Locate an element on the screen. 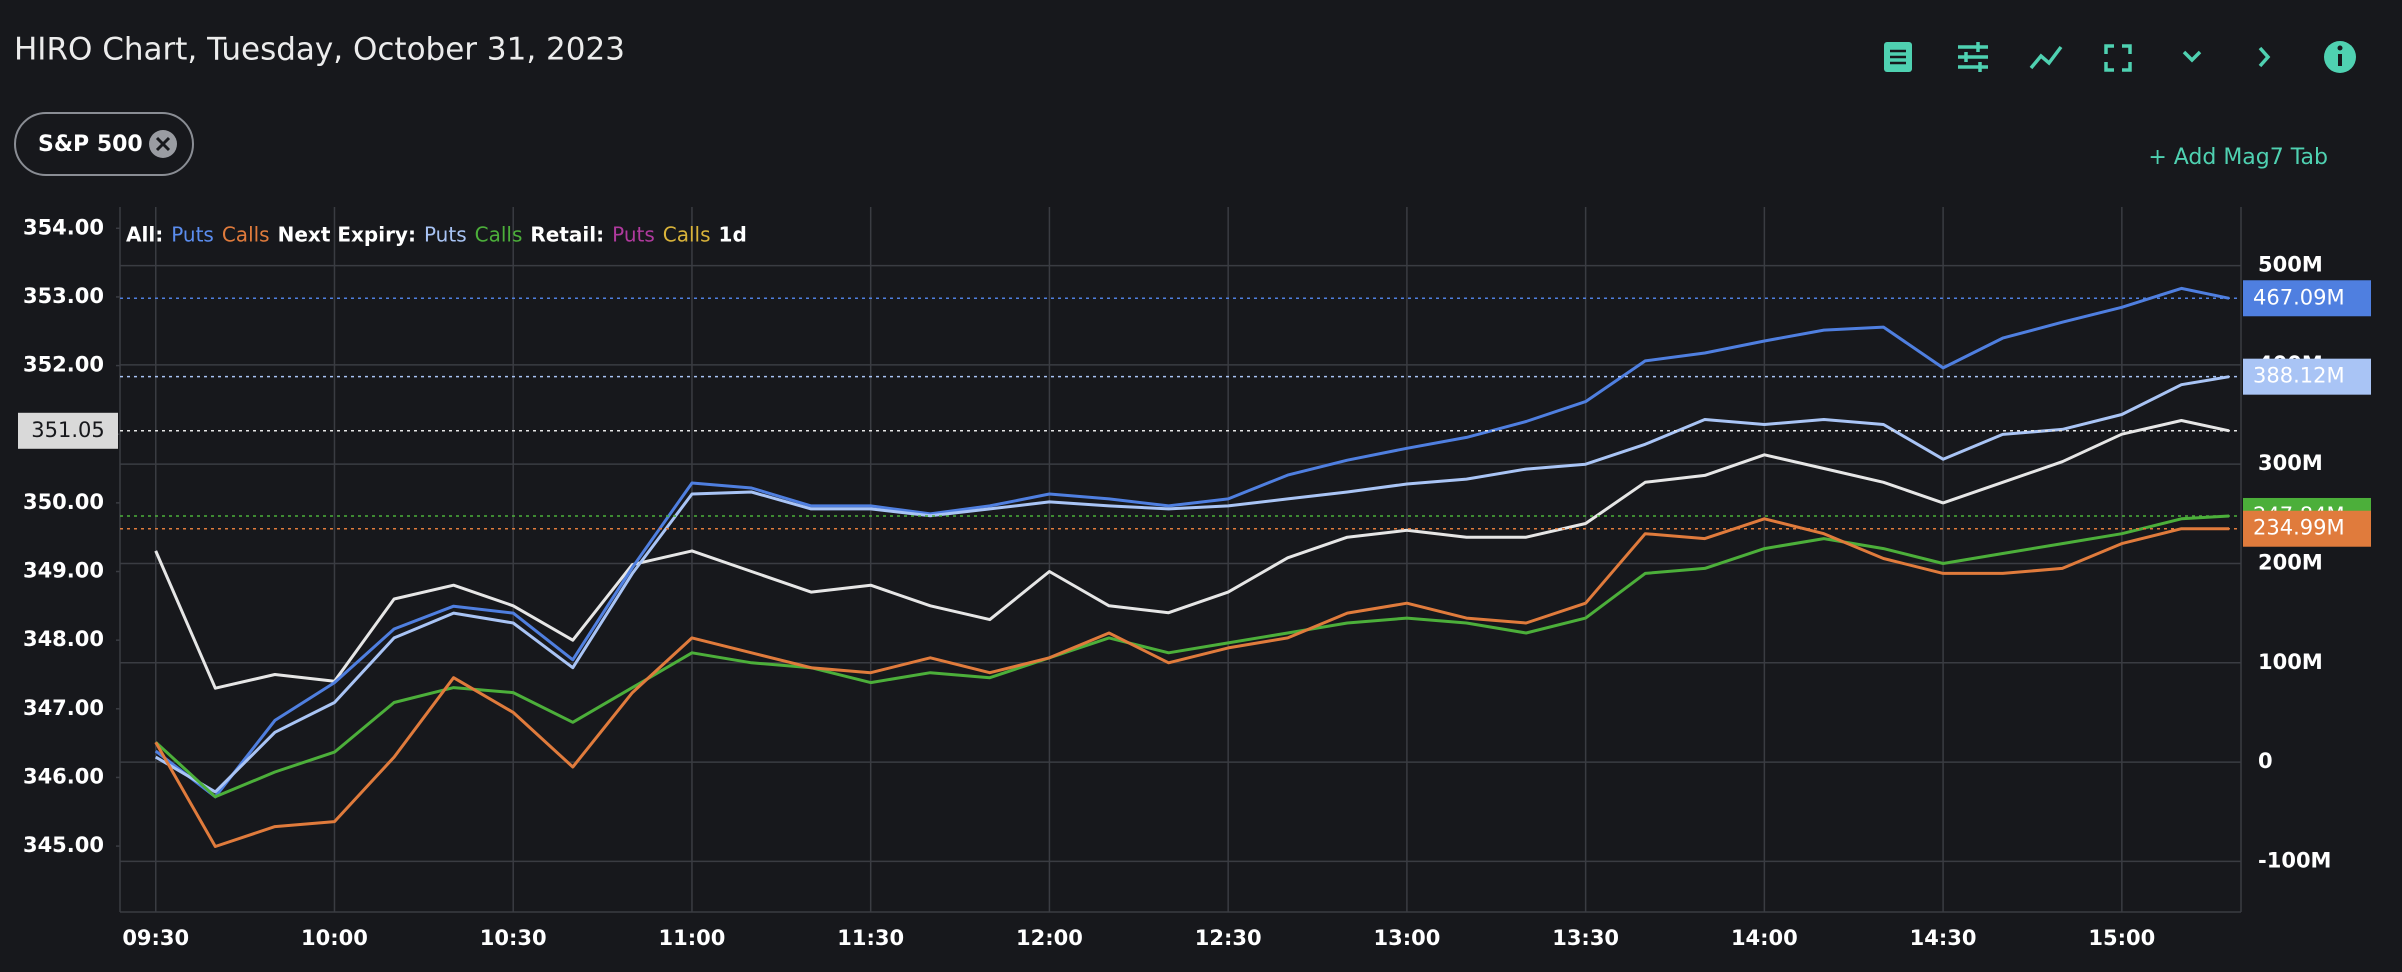  y2-tick-label: 500M is located at coordinates (2290, 265).